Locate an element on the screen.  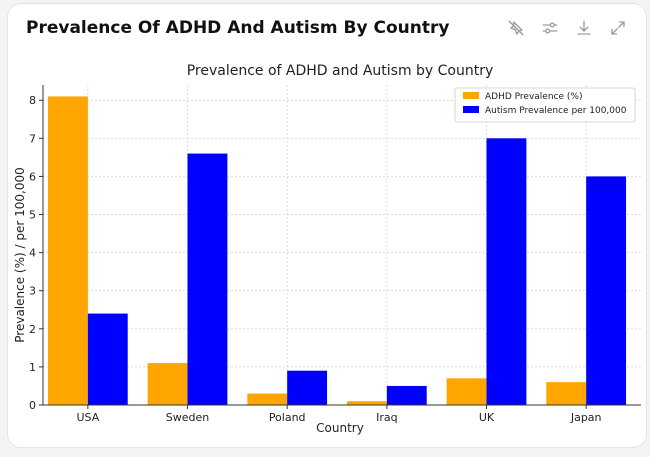
x-tick-label: USA is located at coordinates (87, 417).